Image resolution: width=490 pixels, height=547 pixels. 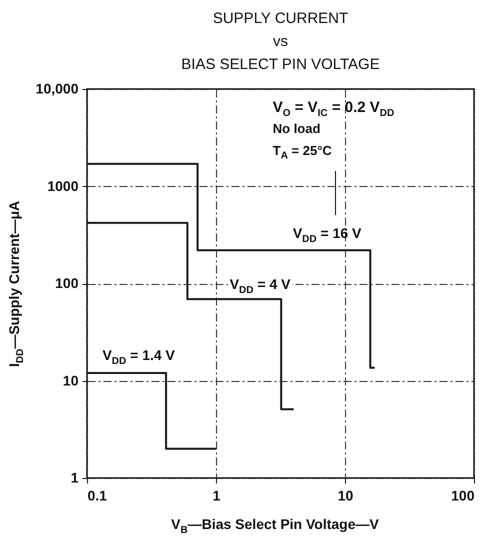 What do you see at coordinates (216, 496) in the screenshot?
I see `x-tick-label: 1` at bounding box center [216, 496].